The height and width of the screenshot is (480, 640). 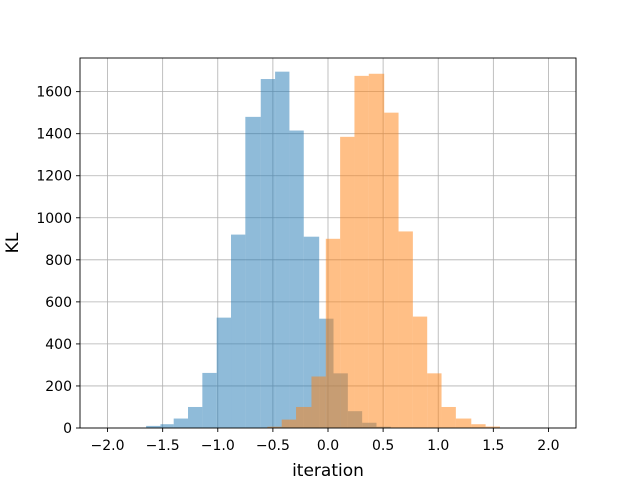 What do you see at coordinates (163, 446) in the screenshot?
I see `x-tick-label: −1.5` at bounding box center [163, 446].